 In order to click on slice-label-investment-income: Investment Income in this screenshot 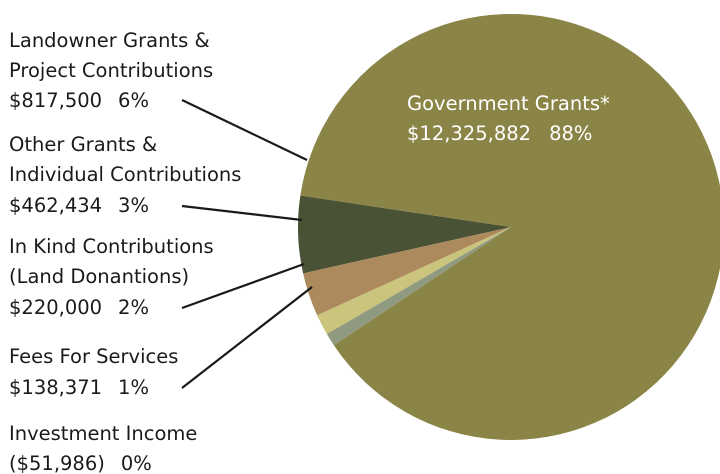, I will do `click(103, 433)`.